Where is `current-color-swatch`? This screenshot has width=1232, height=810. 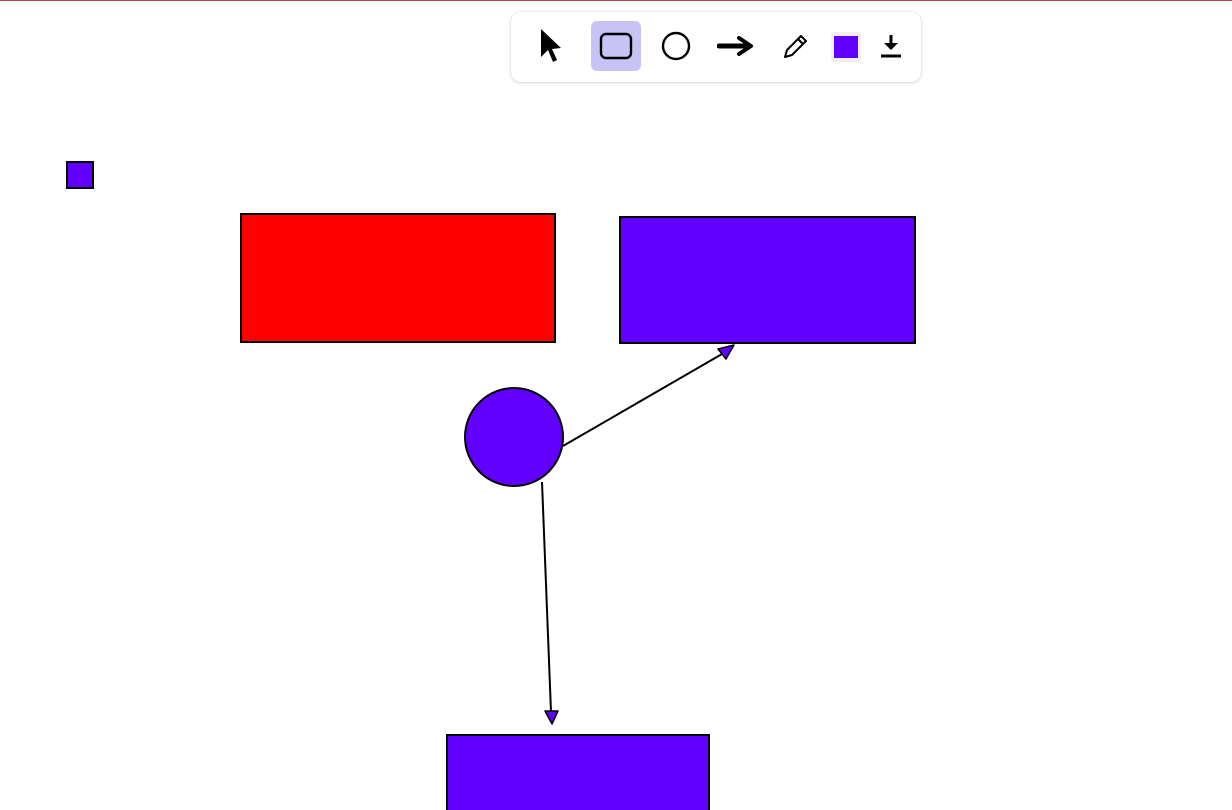
current-color-swatch is located at coordinates (846, 47).